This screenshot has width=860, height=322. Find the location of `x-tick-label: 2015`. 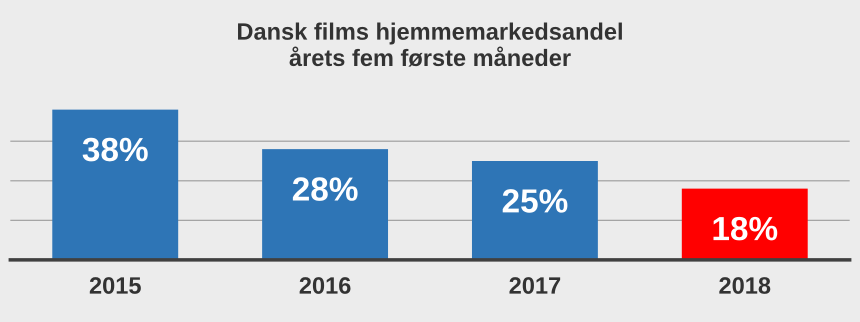

x-tick-label: 2015 is located at coordinates (115, 285).